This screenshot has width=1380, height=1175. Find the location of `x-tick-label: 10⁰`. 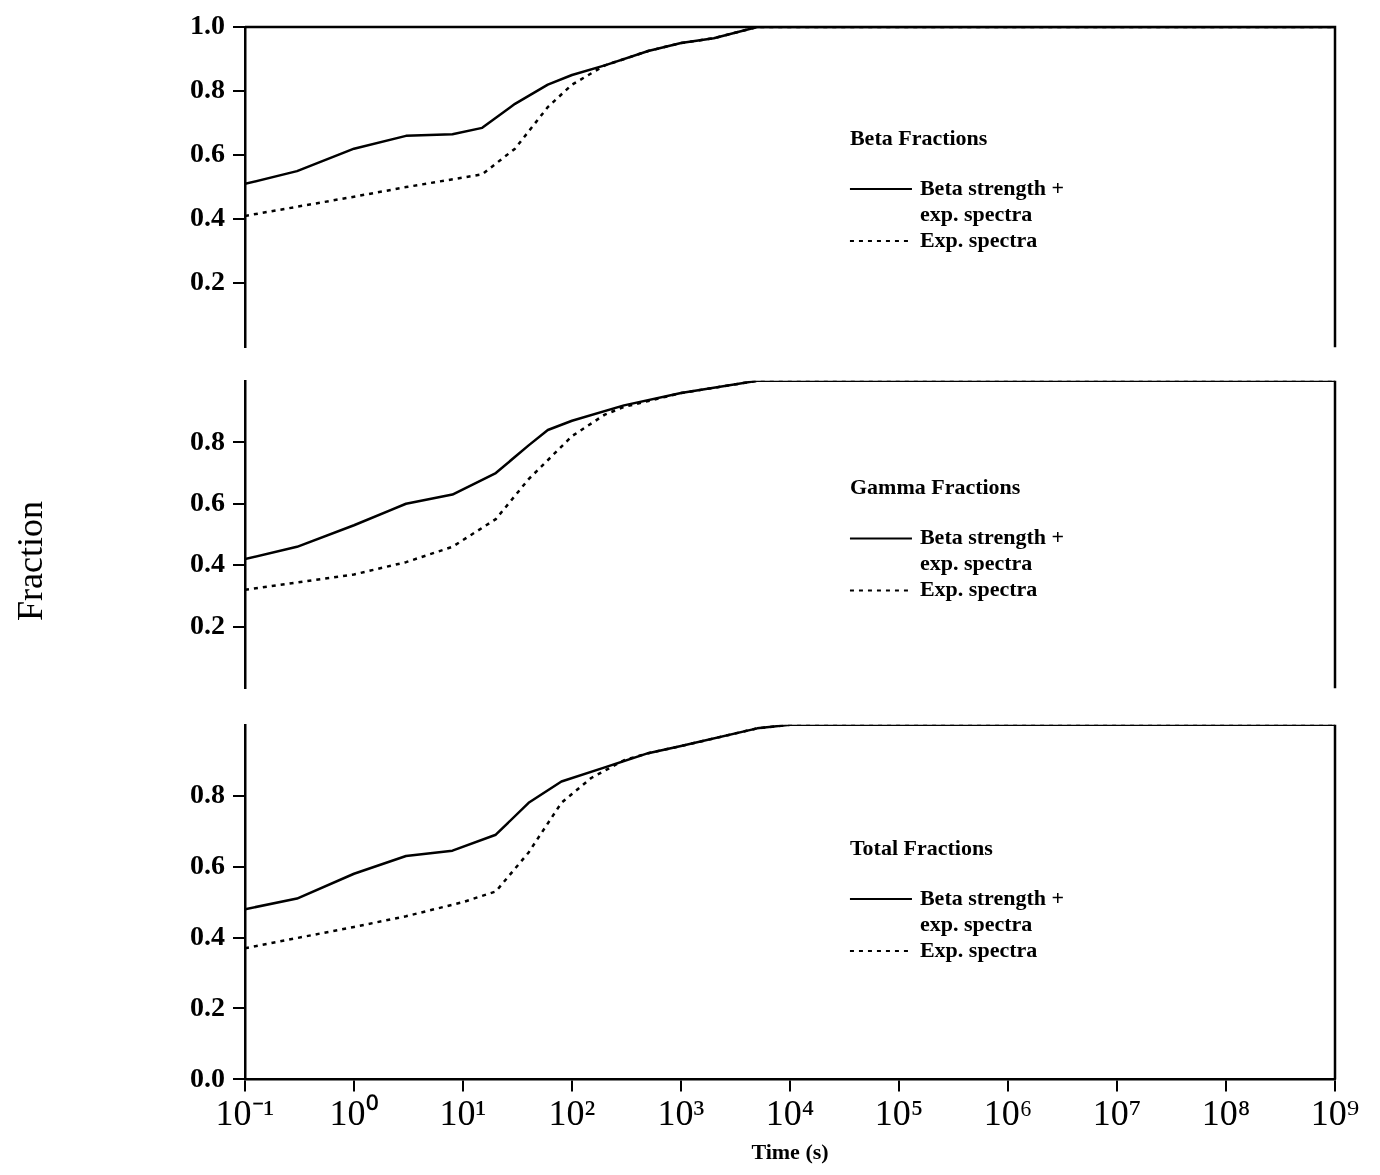

x-tick-label: 10⁰ is located at coordinates (354, 1113).